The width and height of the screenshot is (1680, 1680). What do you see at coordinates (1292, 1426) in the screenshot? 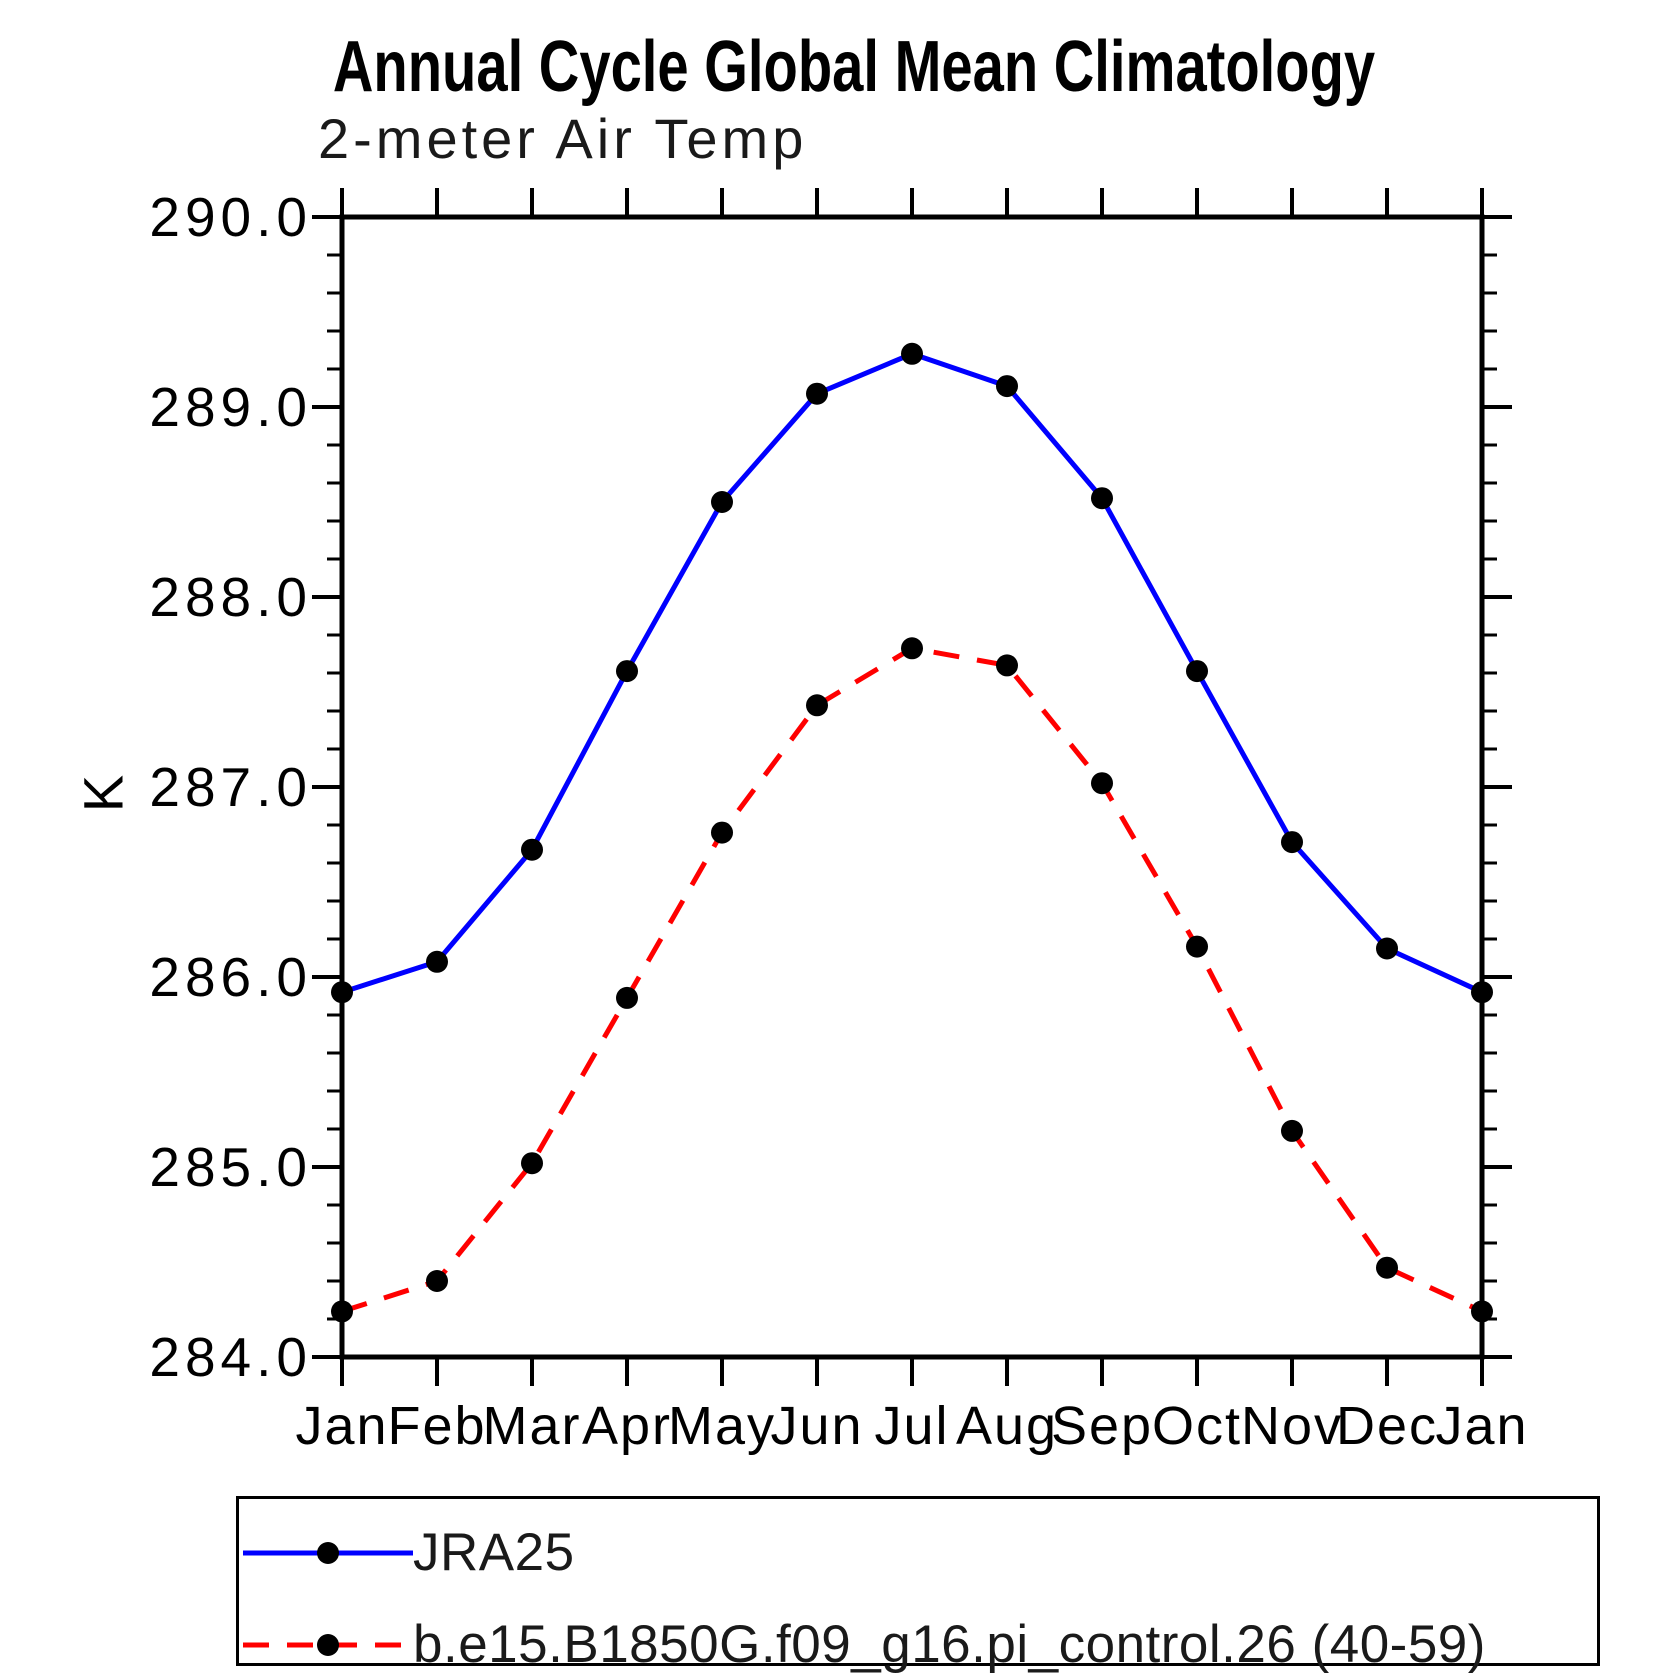
I see `x-tick-label: Nov` at bounding box center [1292, 1426].